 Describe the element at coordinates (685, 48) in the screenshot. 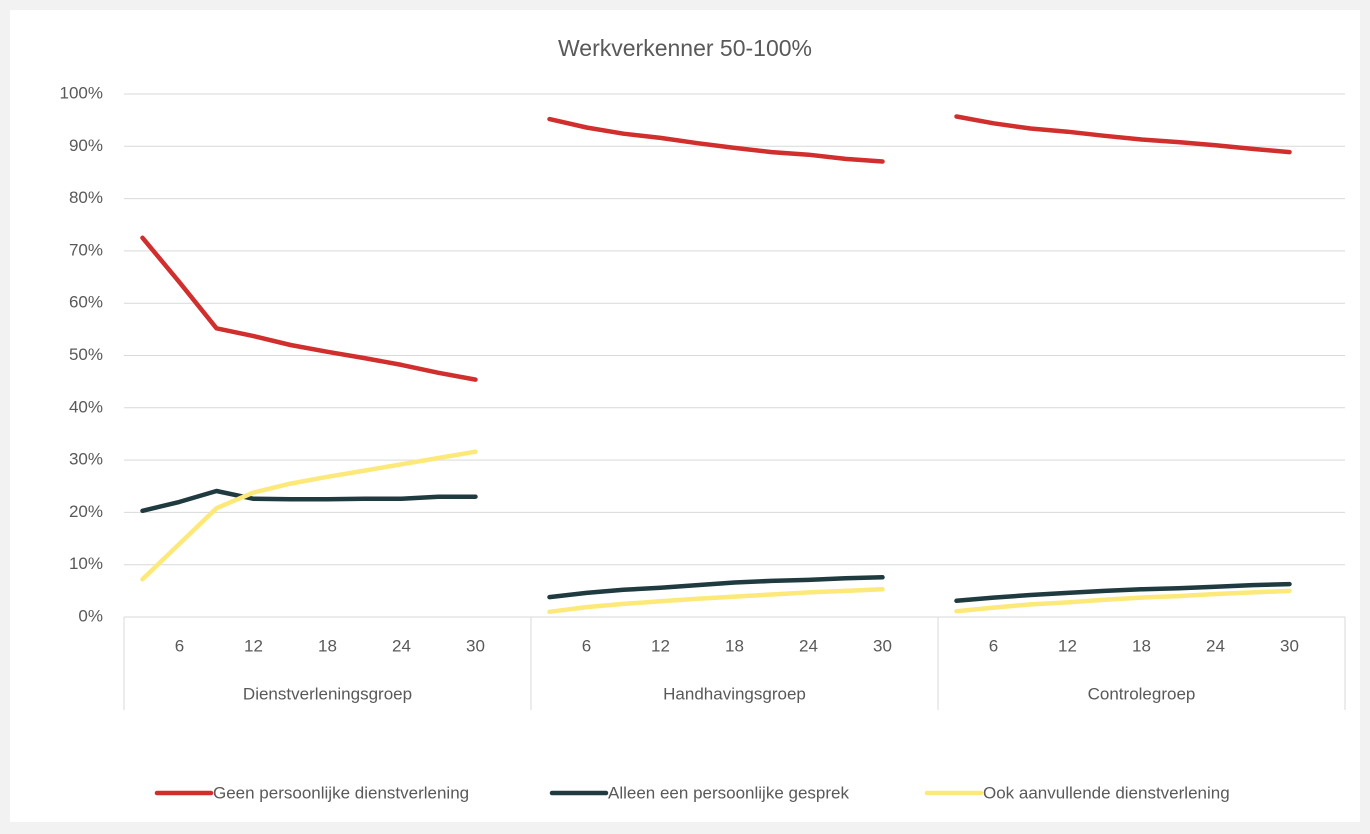

I see `chart-title: Werkverkenner 50-100%` at that location.